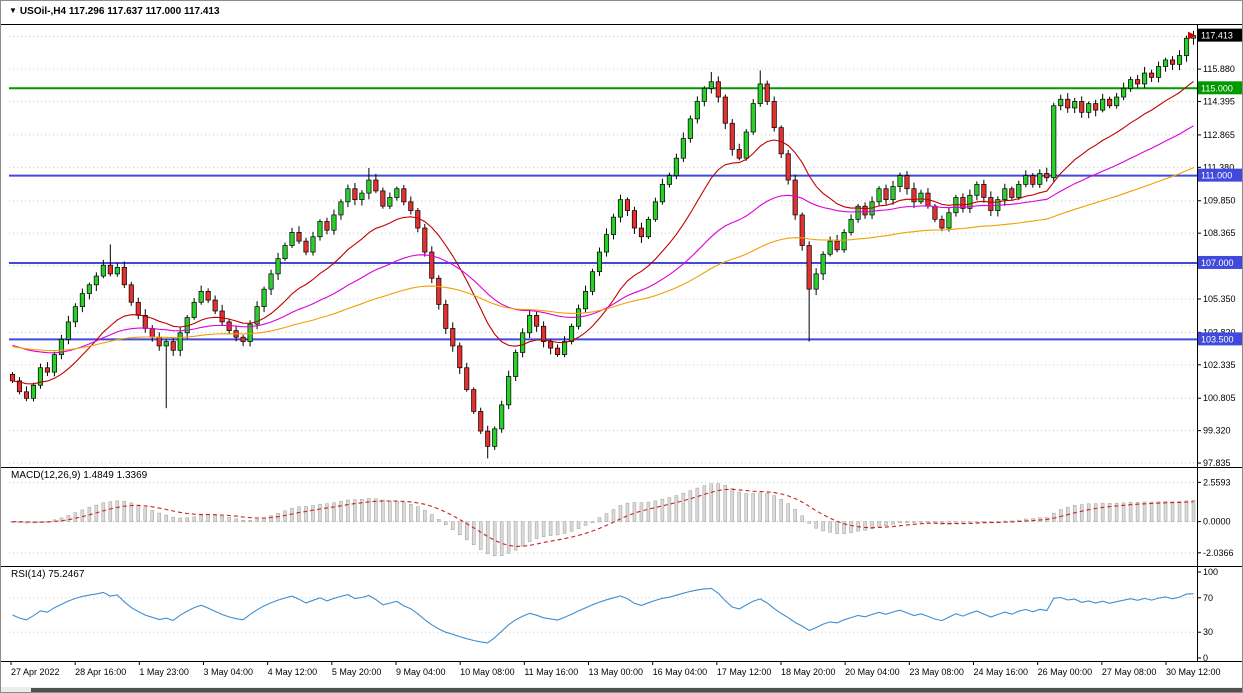  Describe the element at coordinates (603, 615) in the screenshot. I see `rsi-line` at that location.